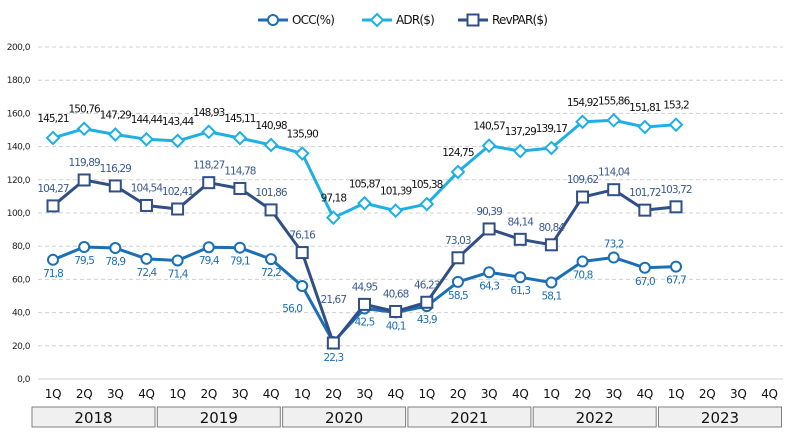 The width and height of the screenshot is (789, 440). I want to click on occ-data-label: 72,2, so click(271, 273).